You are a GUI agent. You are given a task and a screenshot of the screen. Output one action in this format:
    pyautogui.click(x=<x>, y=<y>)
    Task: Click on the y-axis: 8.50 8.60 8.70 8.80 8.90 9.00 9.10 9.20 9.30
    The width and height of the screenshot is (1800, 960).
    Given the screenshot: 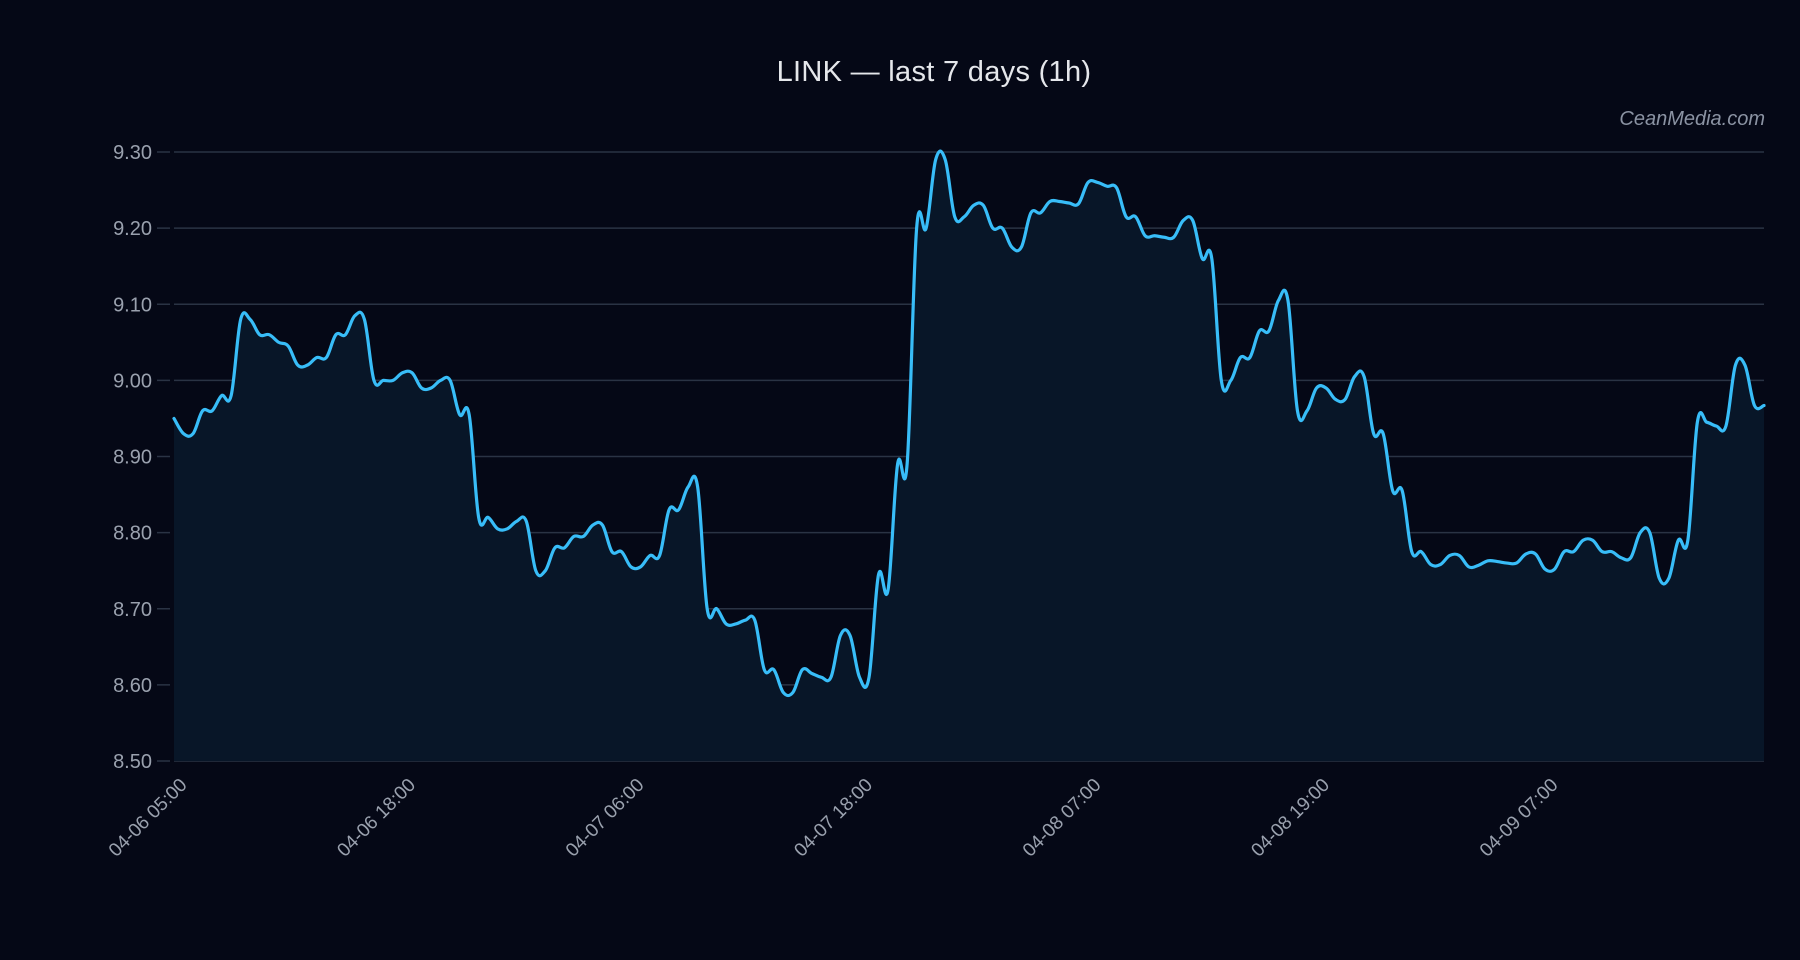 What is the action you would take?
    pyautogui.click(x=141, y=457)
    